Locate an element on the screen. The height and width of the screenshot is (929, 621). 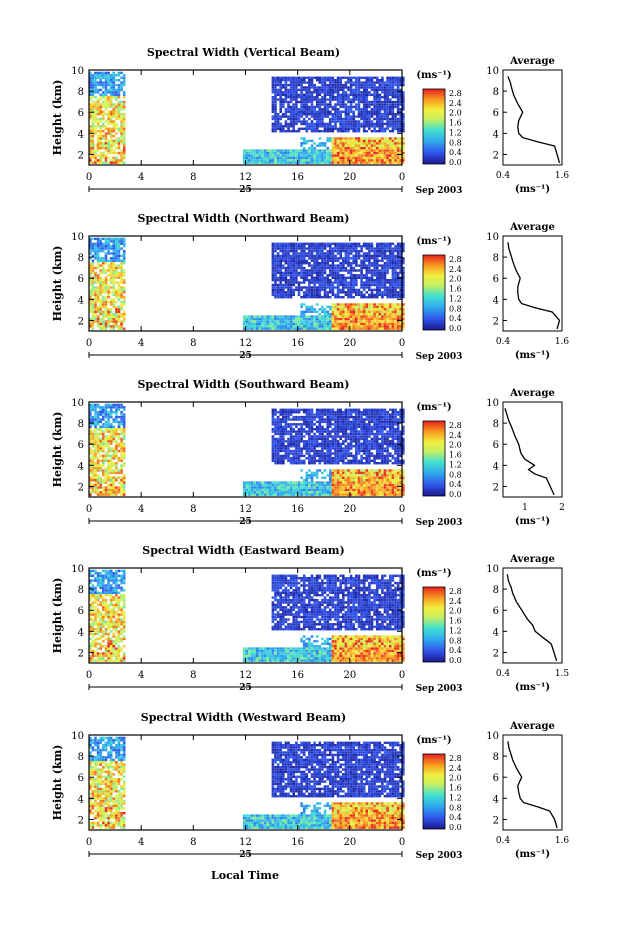
profile-line is located at coordinates (534, 286).